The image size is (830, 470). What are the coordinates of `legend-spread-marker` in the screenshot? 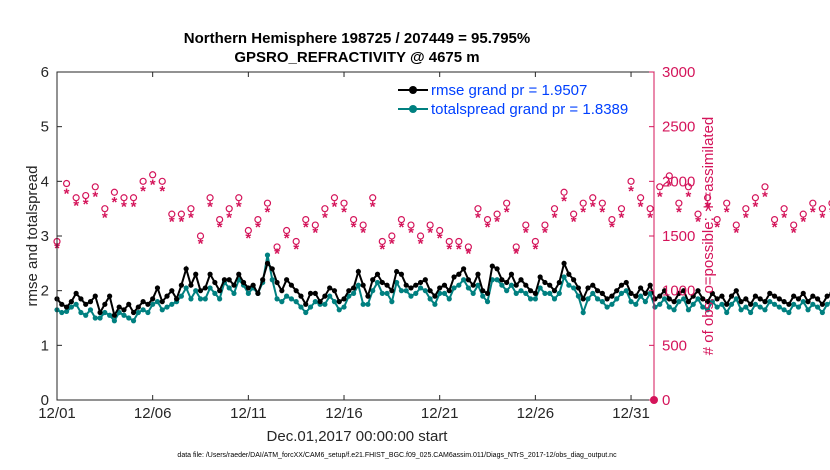 It's located at (413, 109).